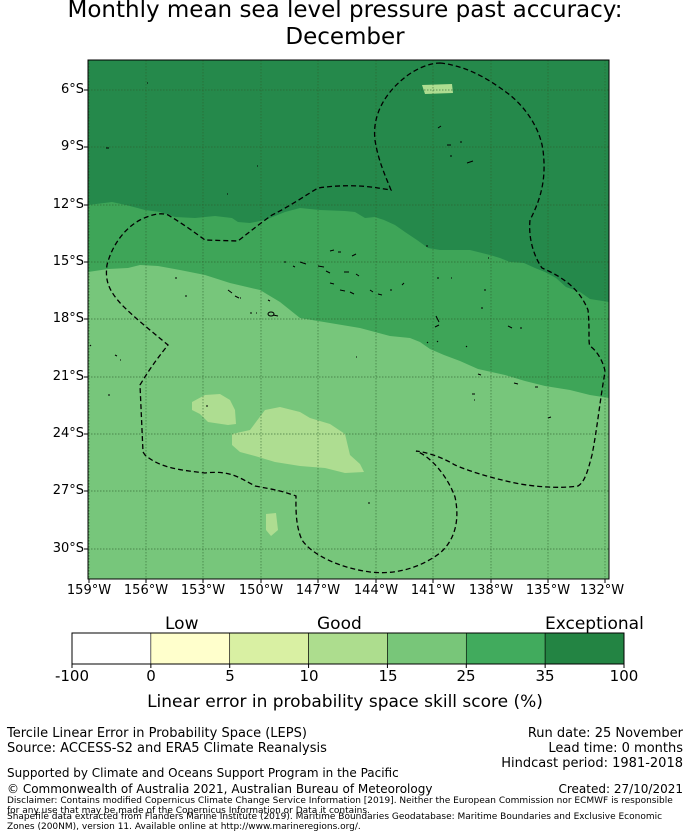 This screenshot has width=690, height=839. What do you see at coordinates (68, 433) in the screenshot?
I see `lat-label: 24°S` at bounding box center [68, 433].